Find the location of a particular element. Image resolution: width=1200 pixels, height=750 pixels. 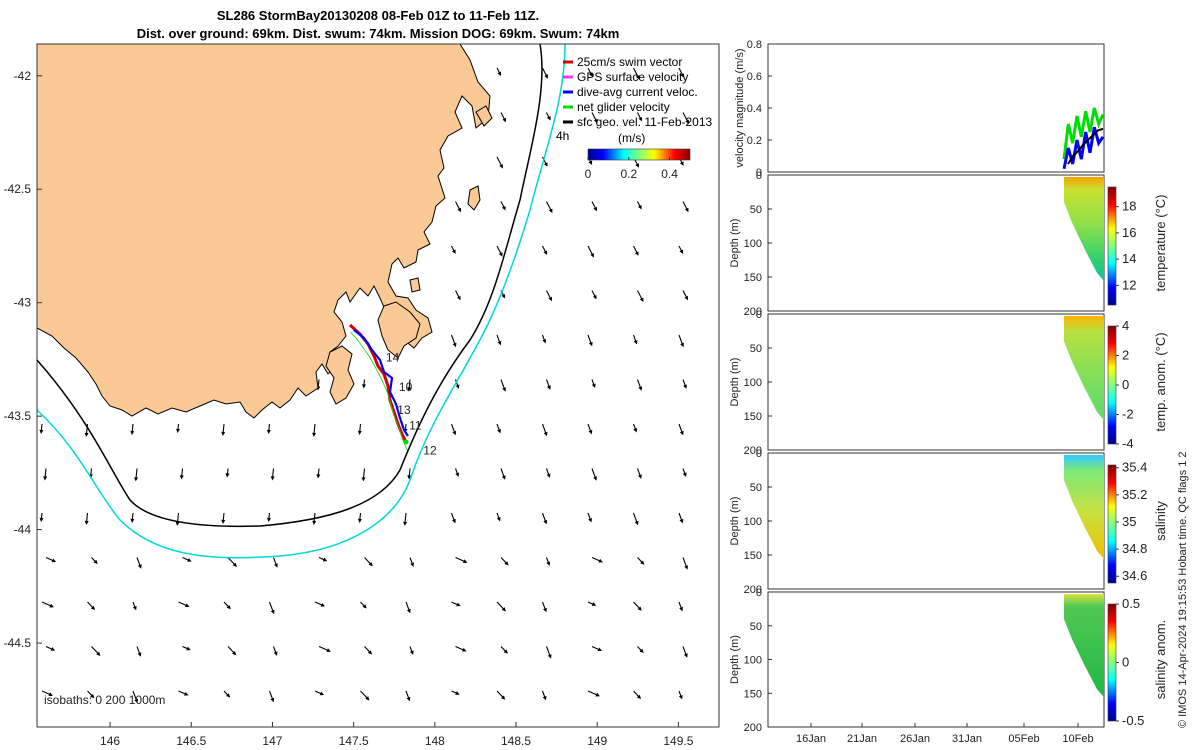

colorbar-tick-label: 12 is located at coordinates (1129, 284).